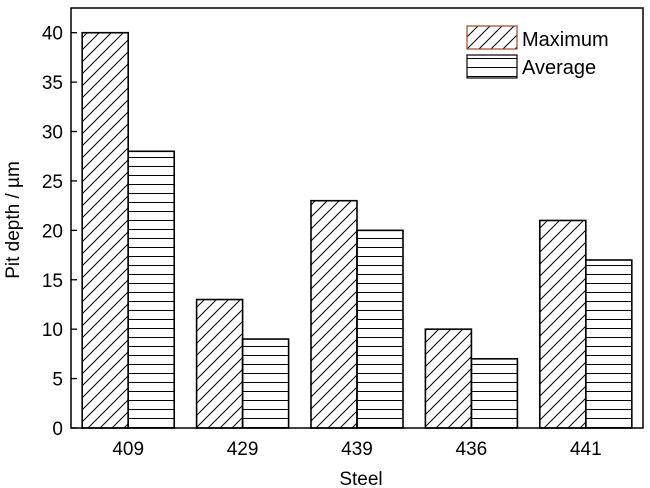  Describe the element at coordinates (52, 330) in the screenshot. I see `y-tick-label: 10` at that location.